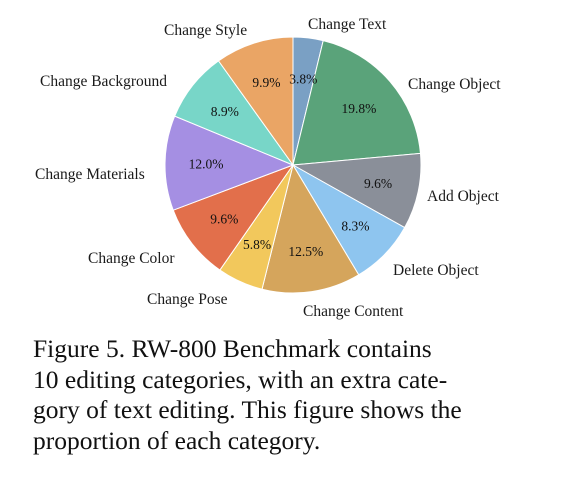 Image resolution: width=576 pixels, height=500 pixels. Describe the element at coordinates (177, 440) in the screenshot. I see `caption-line: proportion of each category.` at that location.